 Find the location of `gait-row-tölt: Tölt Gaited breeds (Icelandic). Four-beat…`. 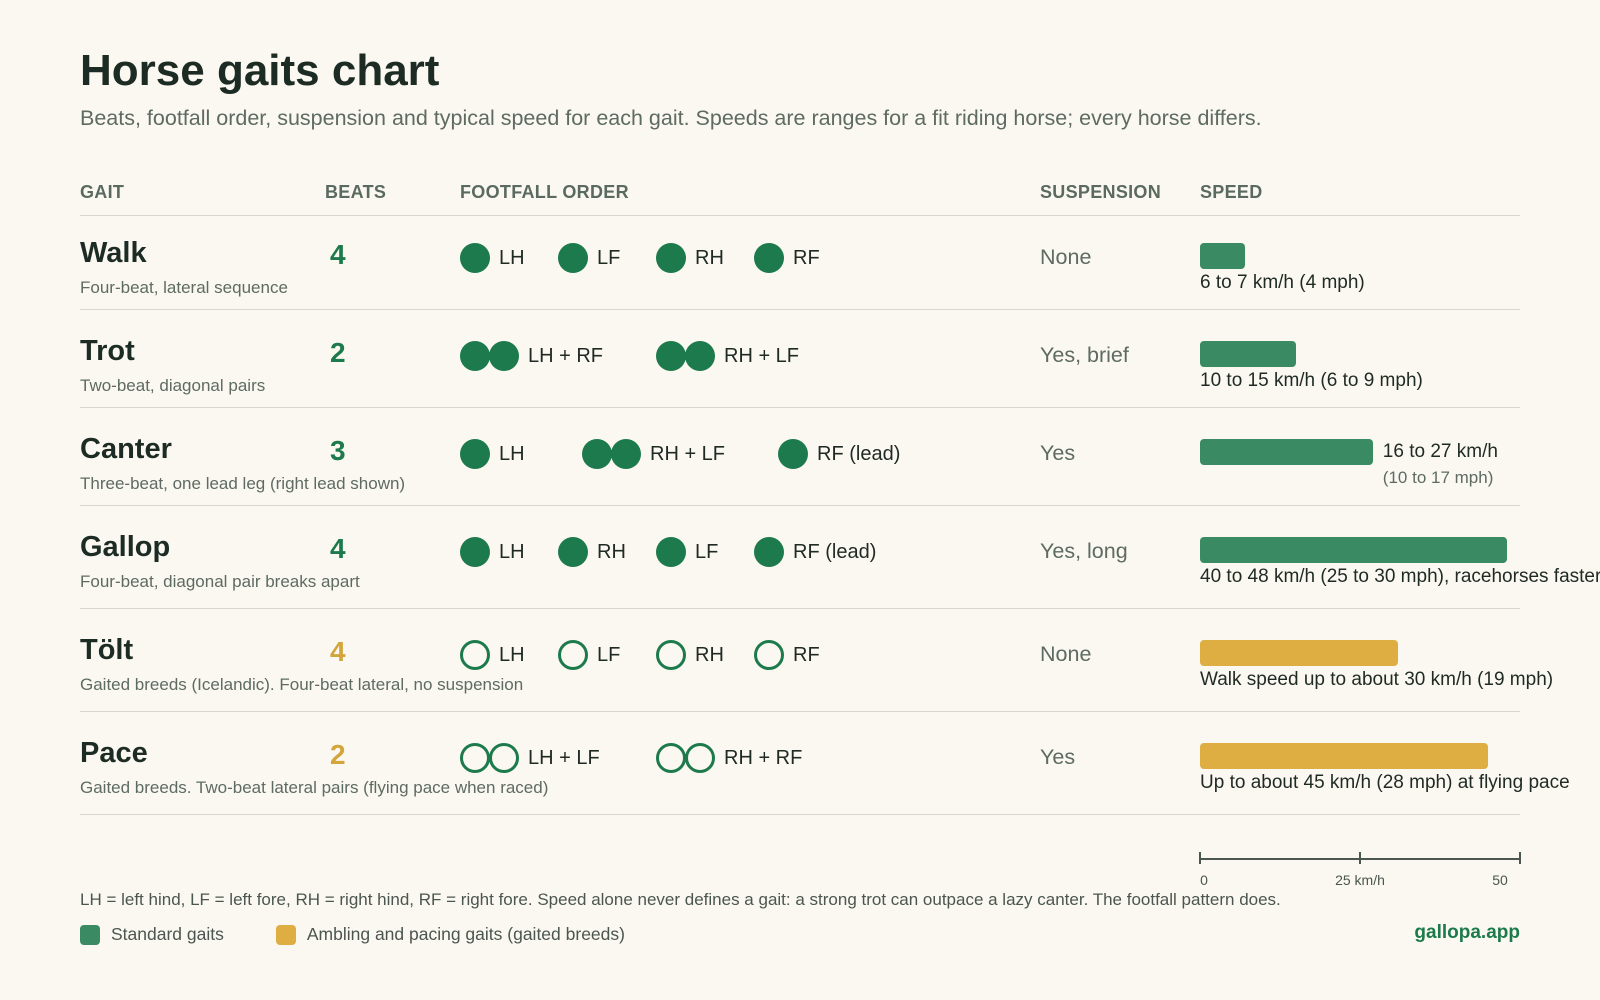

gait-row-tölt: Tölt Gaited breeds (Icelandic). Four-beat… is located at coordinates (816, 660).